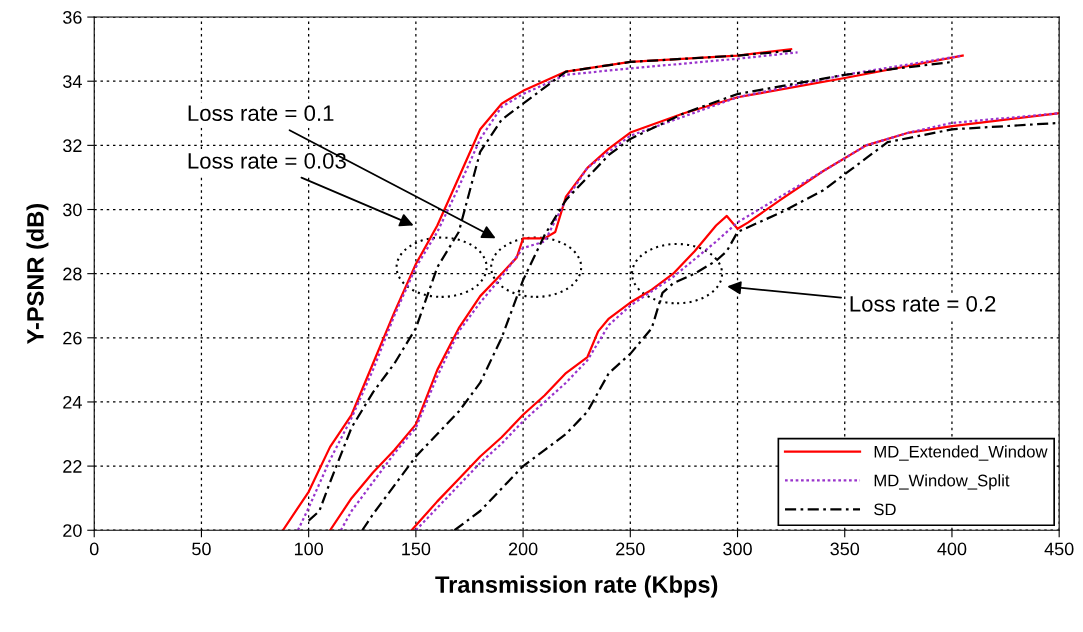 The image size is (1083, 632). Describe the element at coordinates (942, 482) in the screenshot. I see `legend-label: MD_Window_Split` at that location.